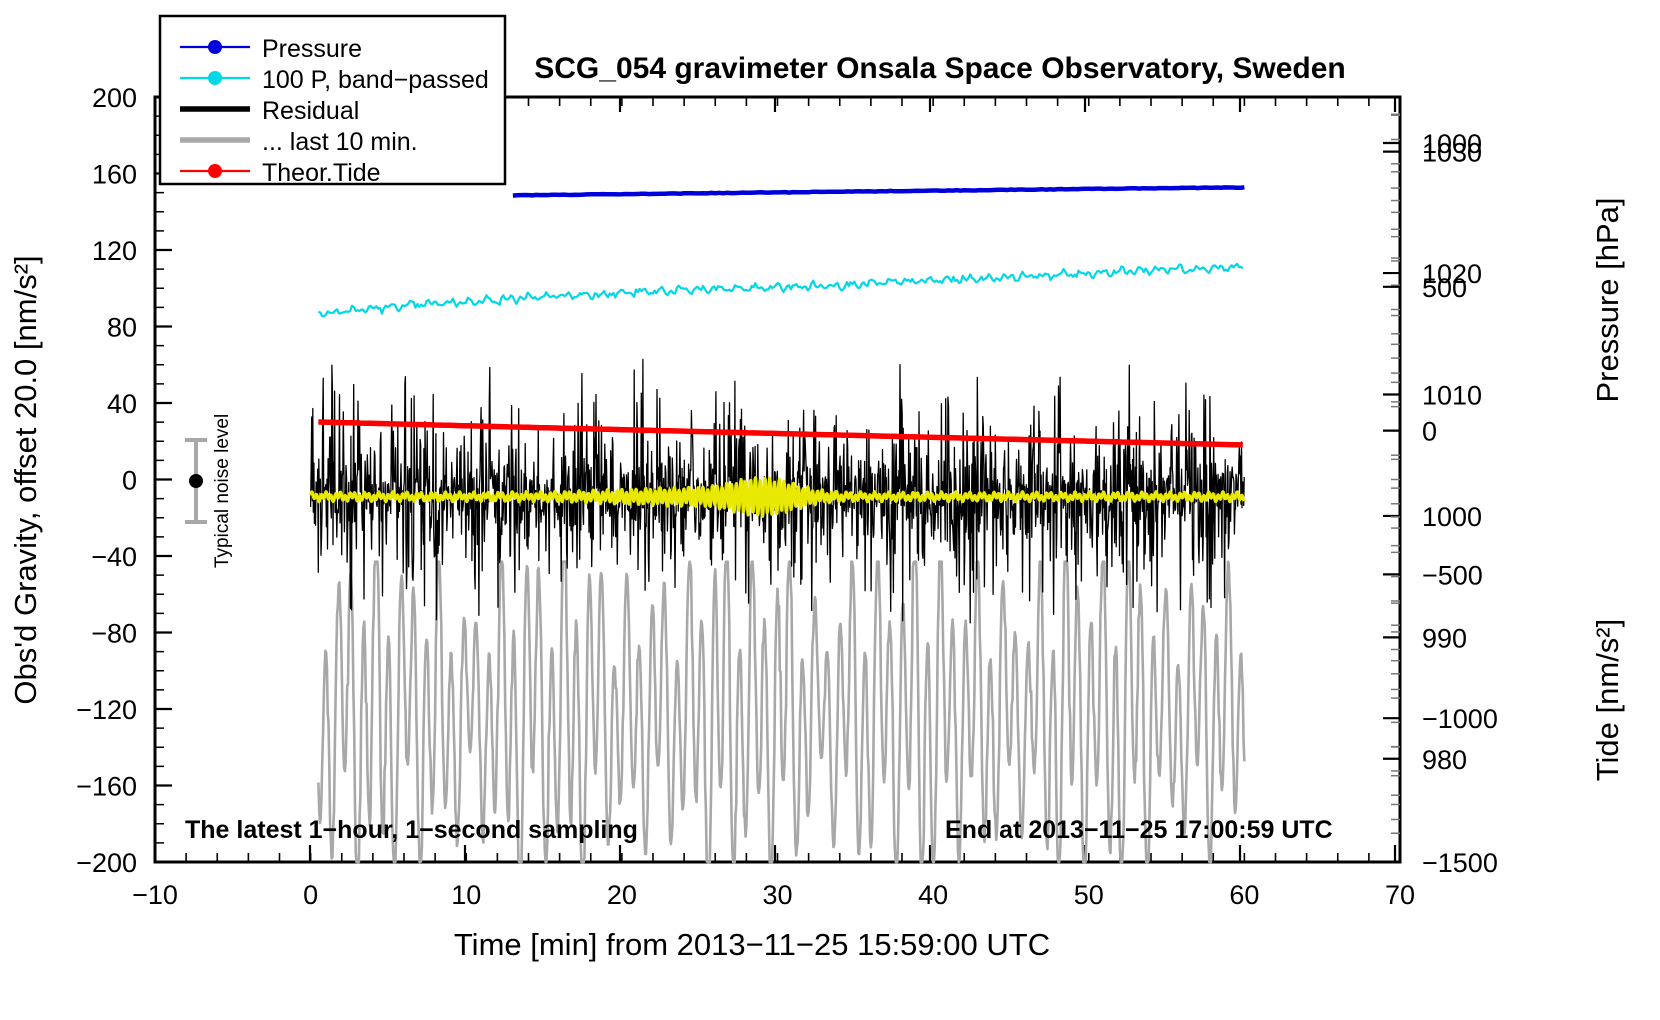 The width and height of the screenshot is (1660, 1020). I want to click on legend-label: Pressure, so click(312, 49).